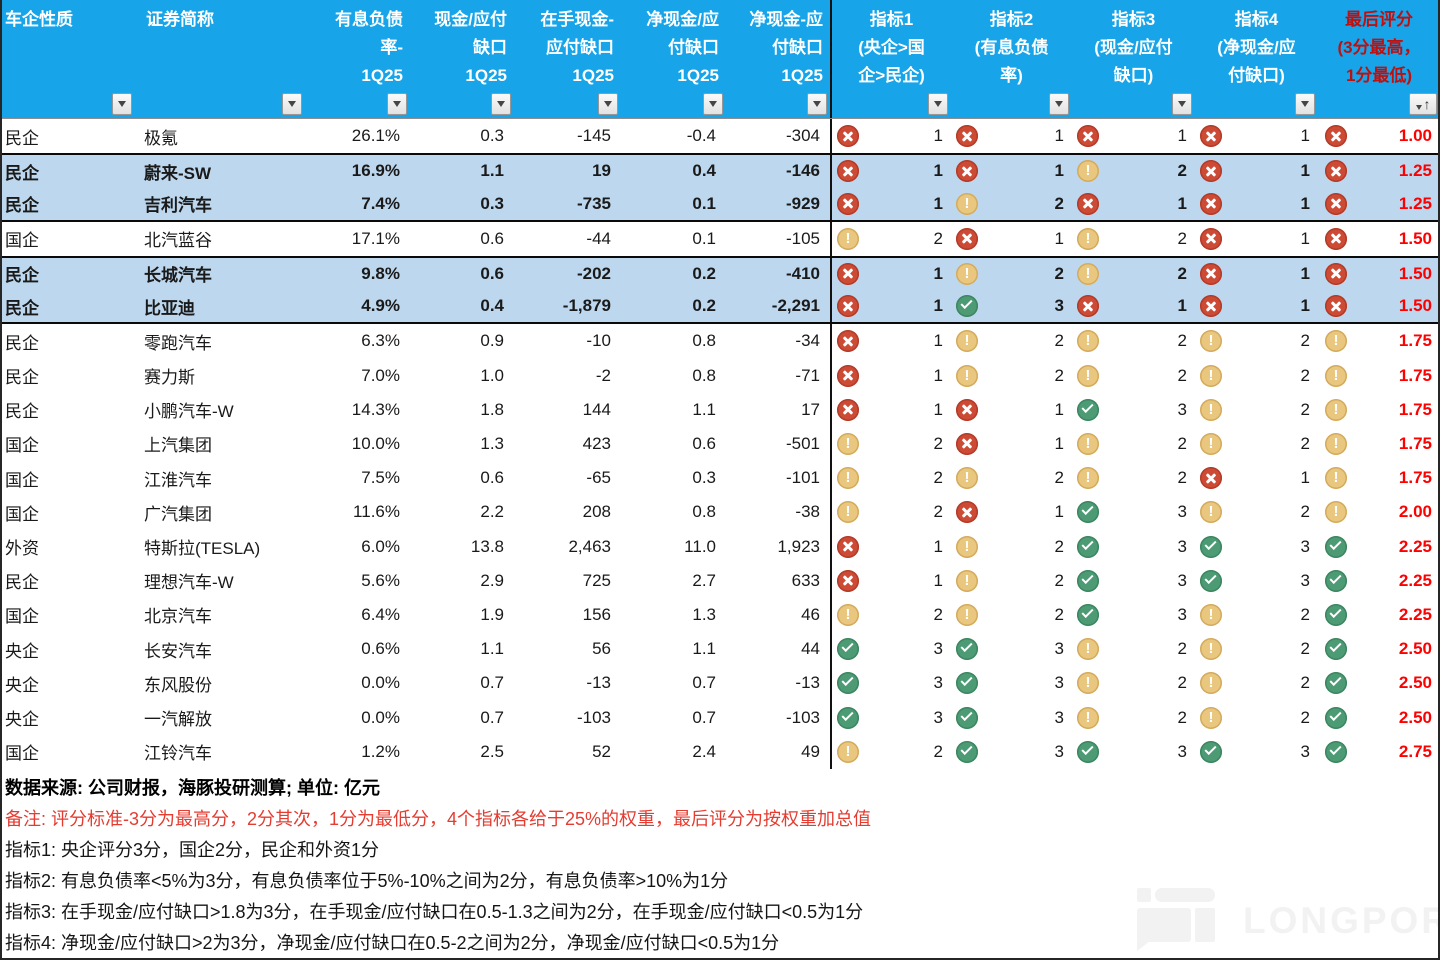  Describe the element at coordinates (1379, 341) in the screenshot. I see `final-score-cell: ! 1.75` at that location.